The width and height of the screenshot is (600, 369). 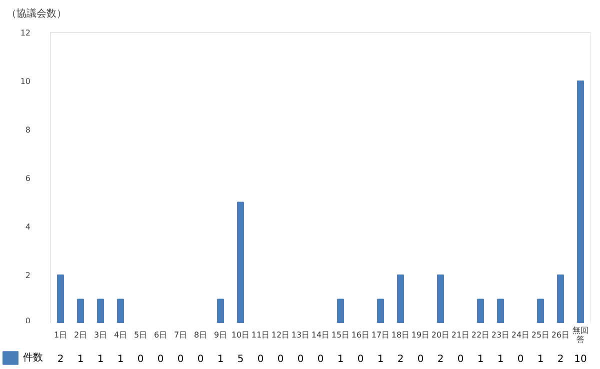 I want to click on x-tick-label: 16日, so click(x=360, y=335).